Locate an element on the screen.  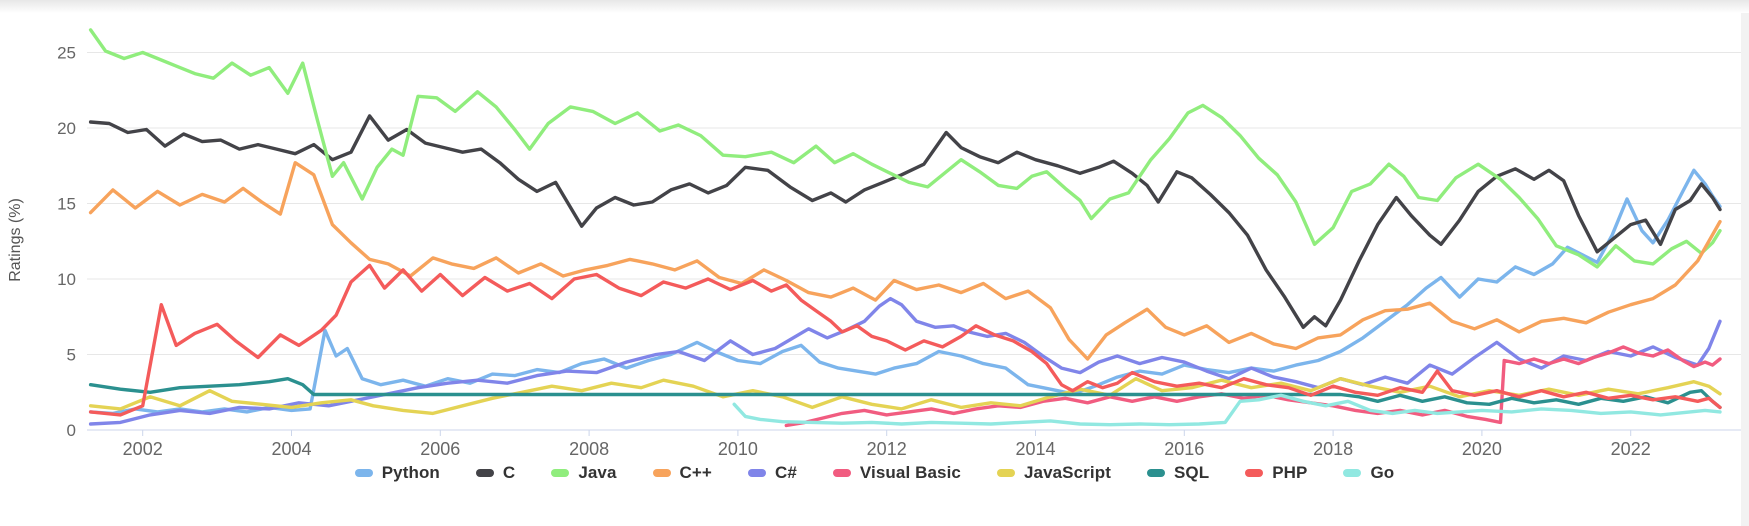
y-tick-label-20: 20 is located at coordinates (66, 128).